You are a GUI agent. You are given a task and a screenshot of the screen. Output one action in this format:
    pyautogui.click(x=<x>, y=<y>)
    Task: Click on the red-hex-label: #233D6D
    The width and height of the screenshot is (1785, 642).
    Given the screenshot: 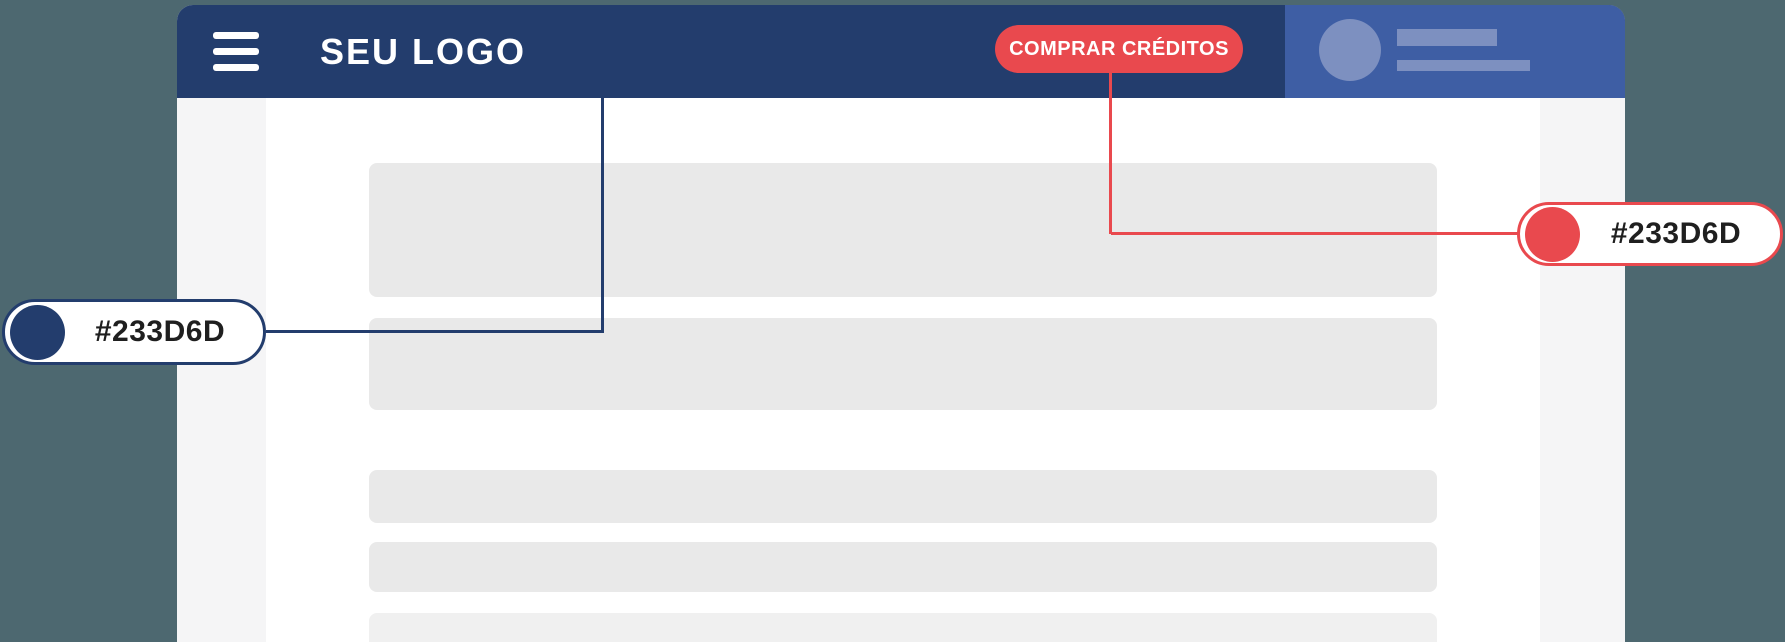 What is the action you would take?
    pyautogui.click(x=1676, y=233)
    